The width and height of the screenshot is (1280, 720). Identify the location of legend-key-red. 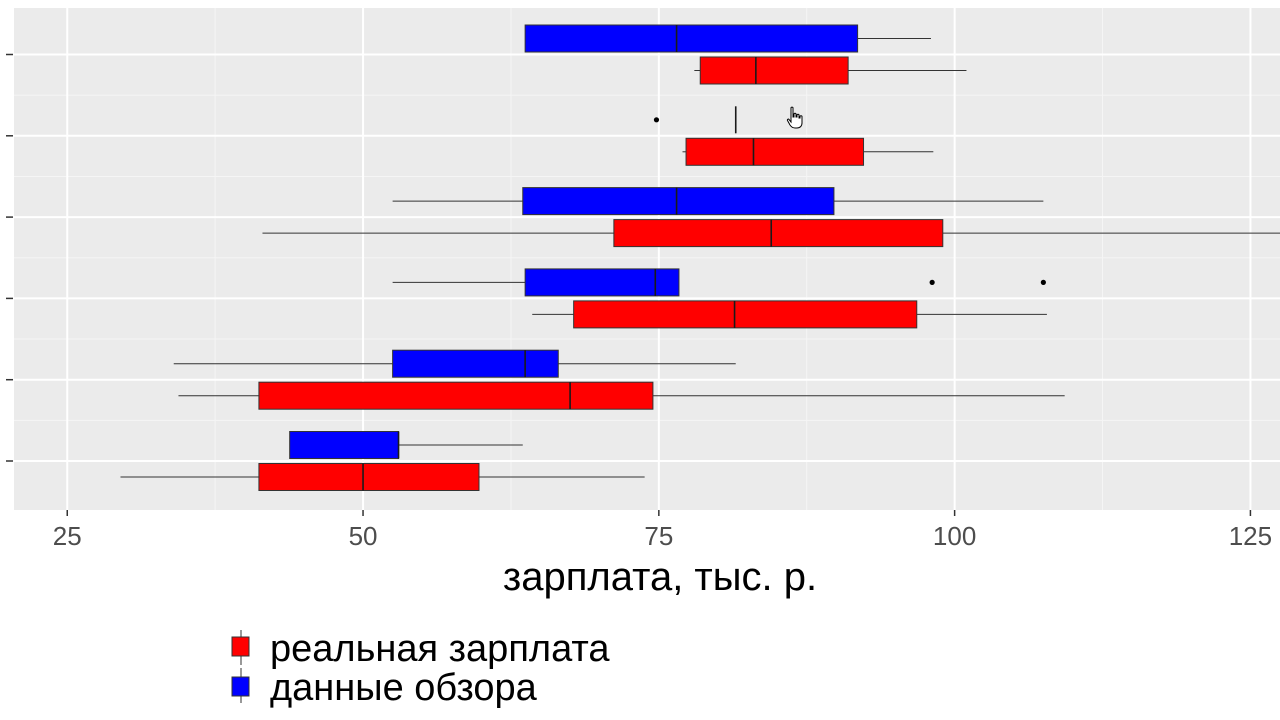
(240, 646).